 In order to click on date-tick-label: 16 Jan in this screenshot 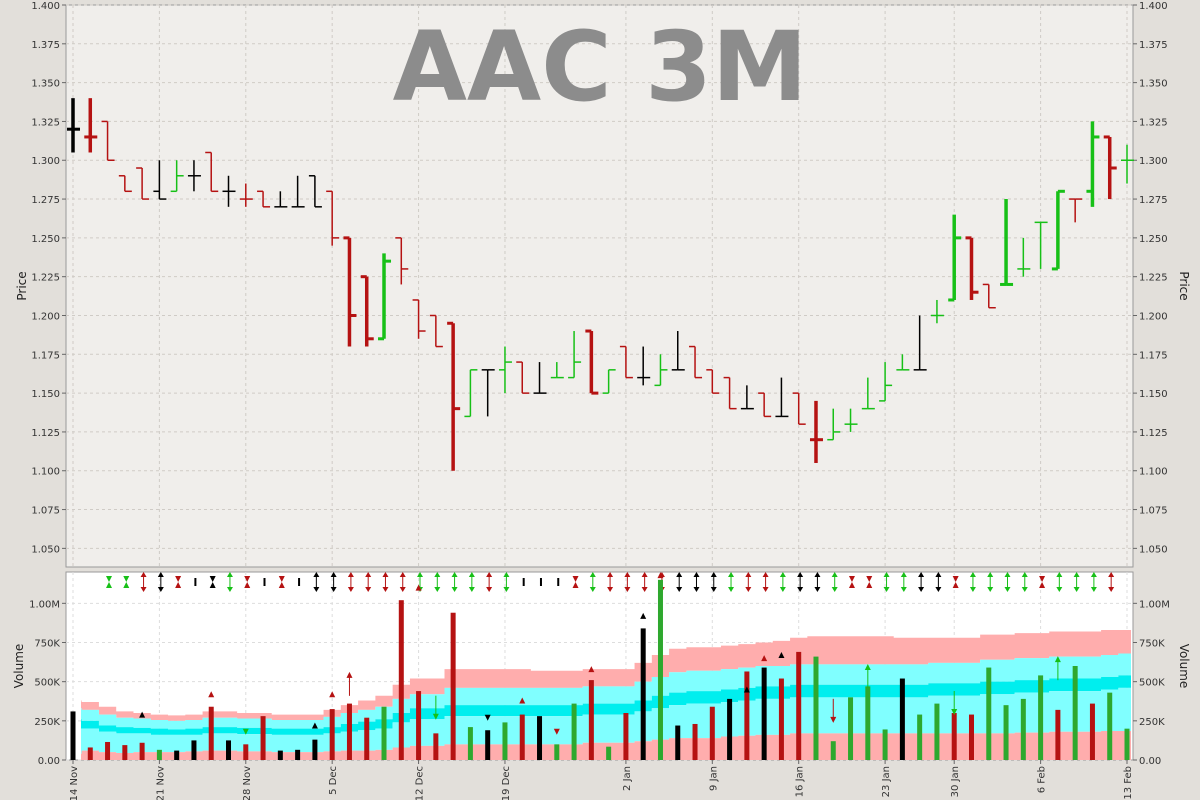, I will do `click(800, 781)`.